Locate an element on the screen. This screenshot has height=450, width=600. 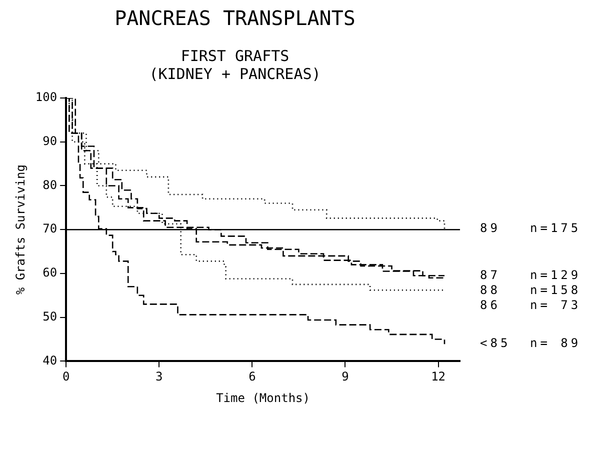
x-tick-label: 6 is located at coordinates (252, 377).